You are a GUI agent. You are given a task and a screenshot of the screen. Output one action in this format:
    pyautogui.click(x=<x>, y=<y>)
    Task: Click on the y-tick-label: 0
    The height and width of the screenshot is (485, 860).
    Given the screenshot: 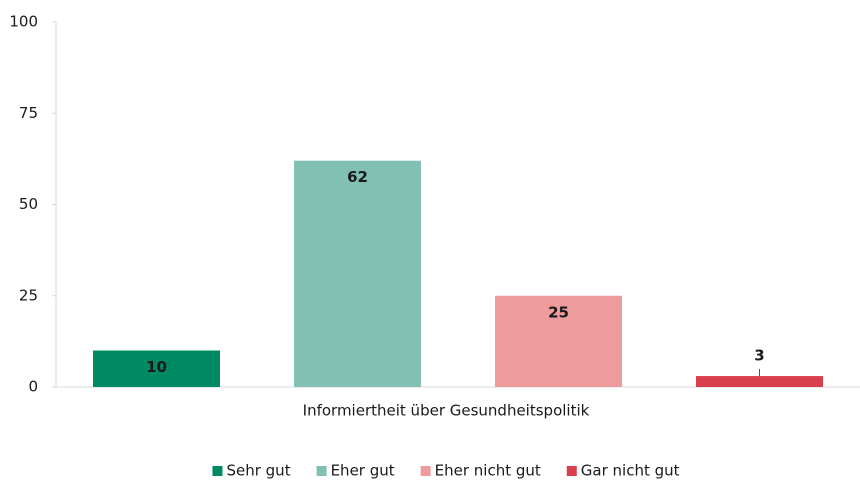 What is the action you would take?
    pyautogui.click(x=33, y=387)
    